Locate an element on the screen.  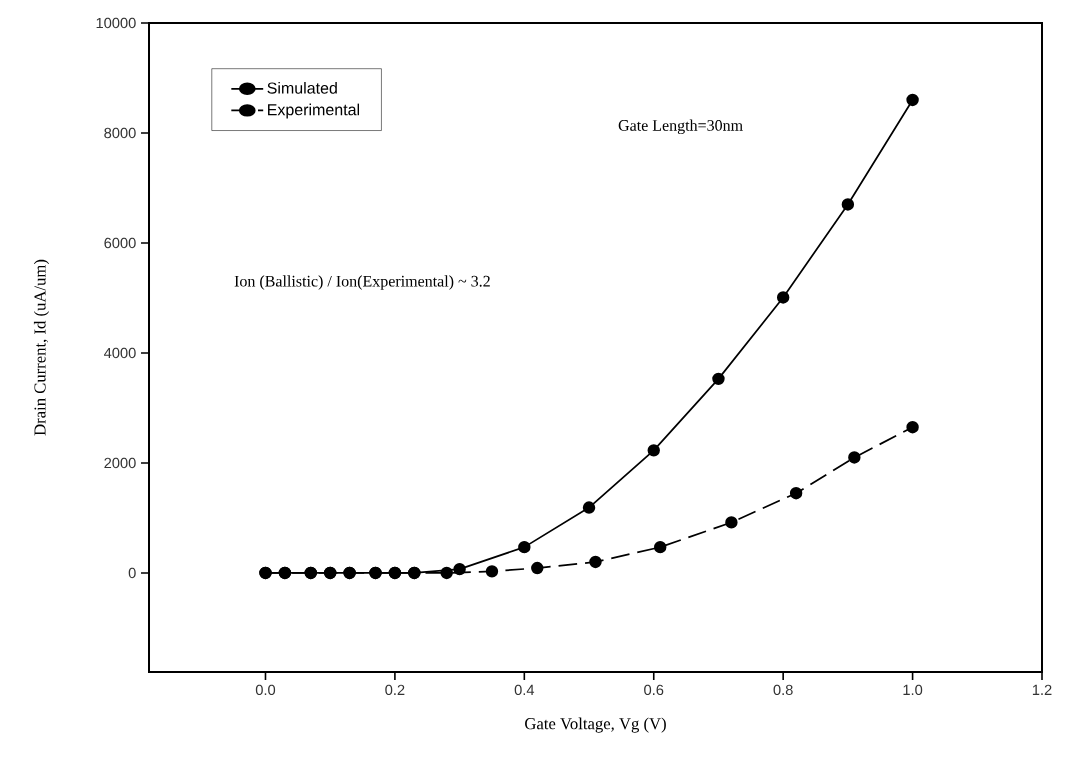
x-tick-label: 0.8 is located at coordinates (783, 690).